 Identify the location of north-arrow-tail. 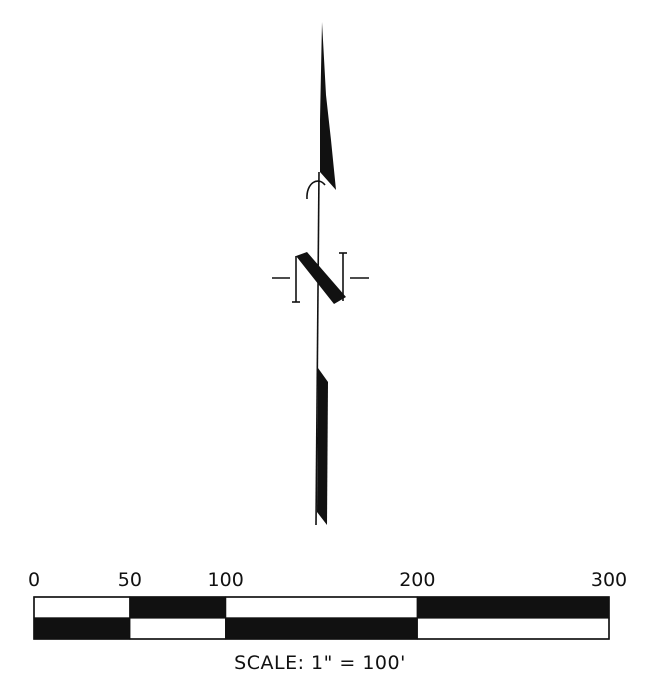
(322, 446).